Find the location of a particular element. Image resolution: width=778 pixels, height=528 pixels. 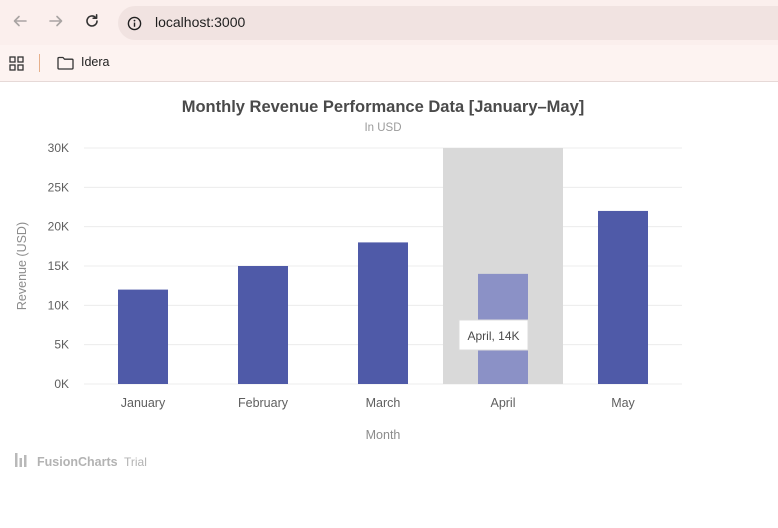

browser-toolbar: localhost:3000 is located at coordinates (389, 22).